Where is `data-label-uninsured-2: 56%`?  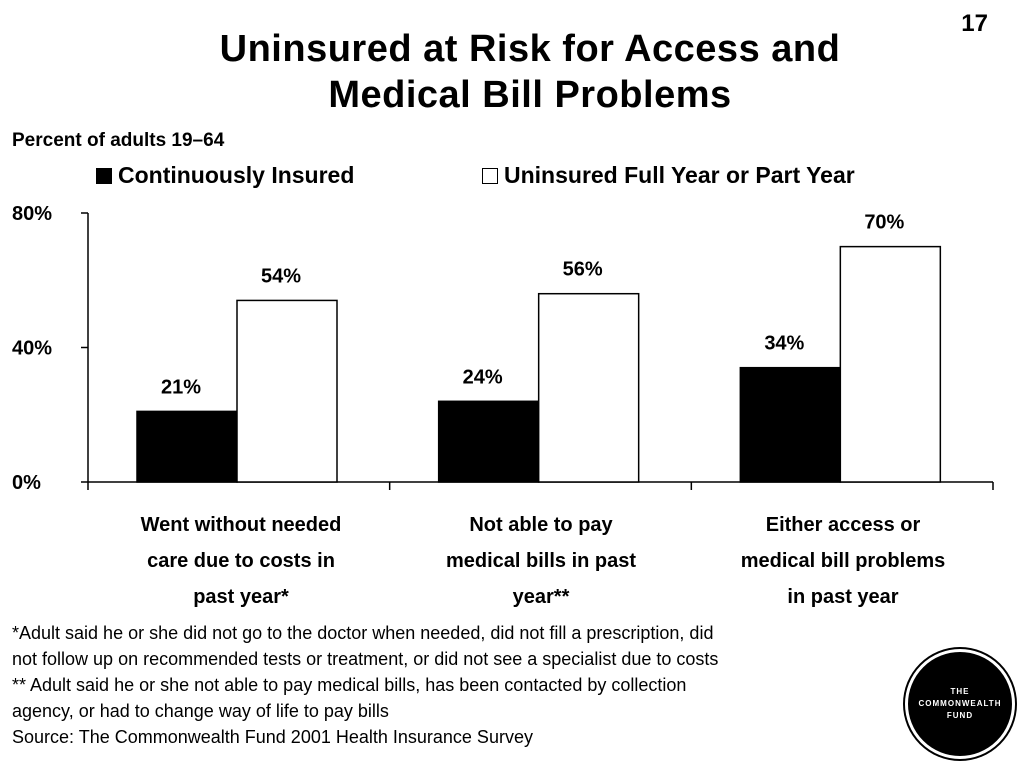
data-label-uninsured-2: 56% is located at coordinates (583, 270).